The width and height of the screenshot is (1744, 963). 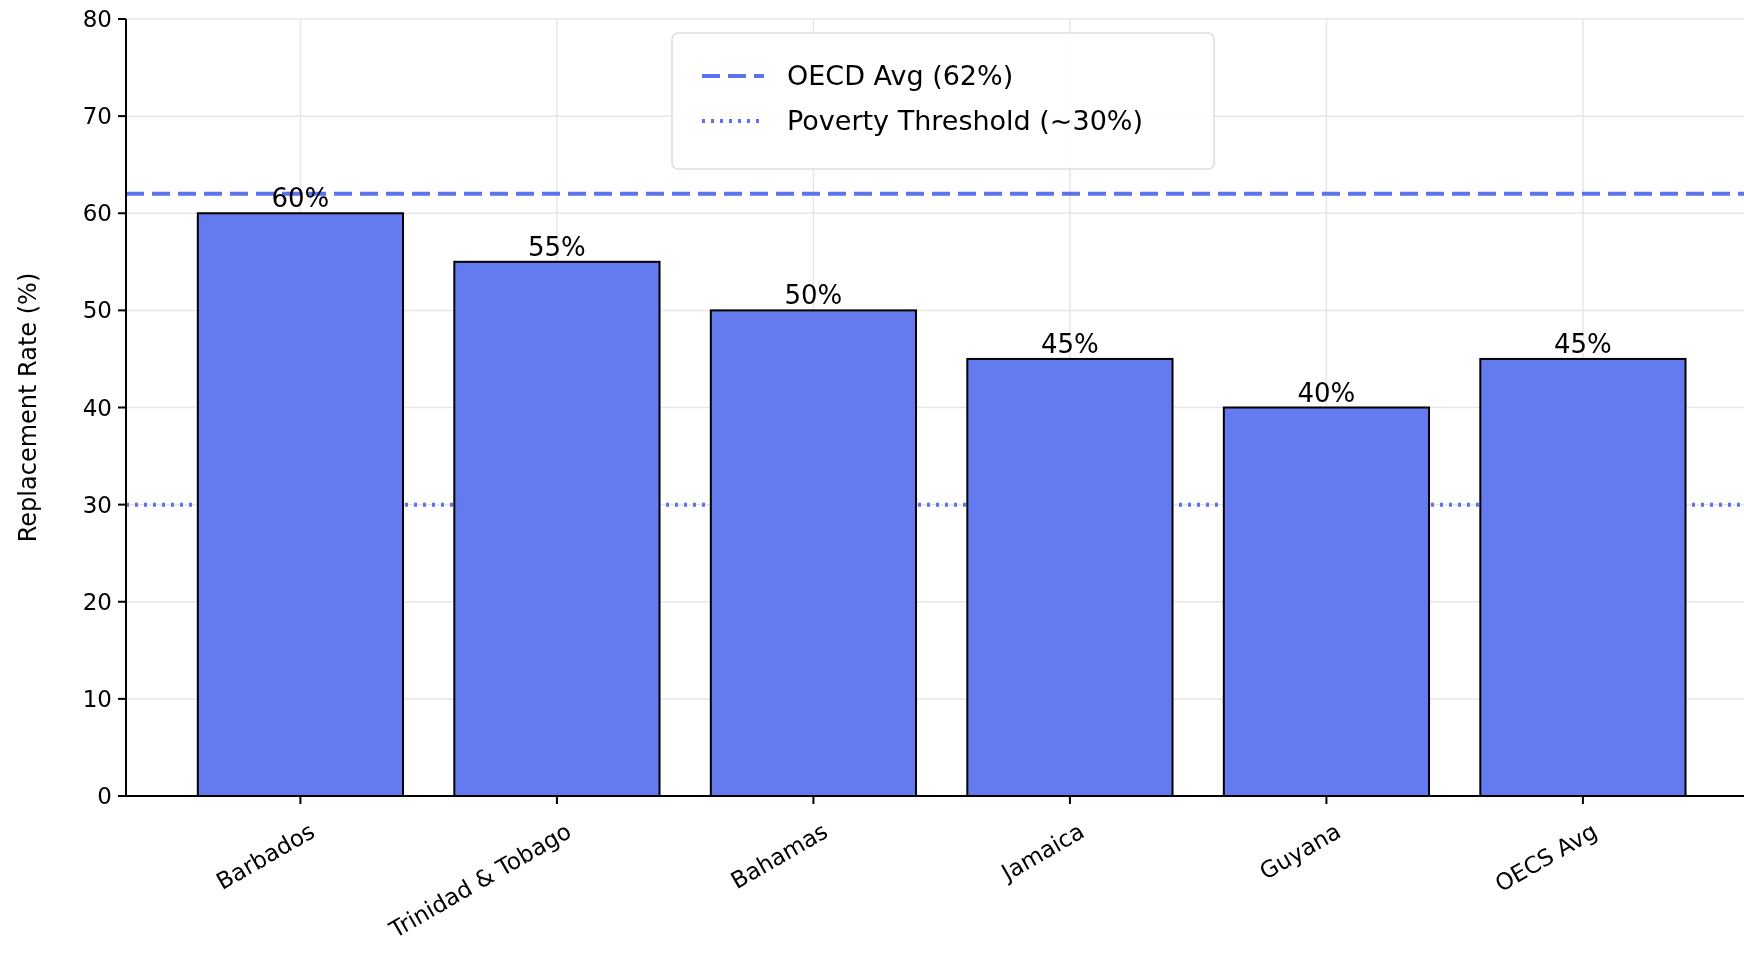 I want to click on y-tick-label: 10, so click(x=97, y=698).